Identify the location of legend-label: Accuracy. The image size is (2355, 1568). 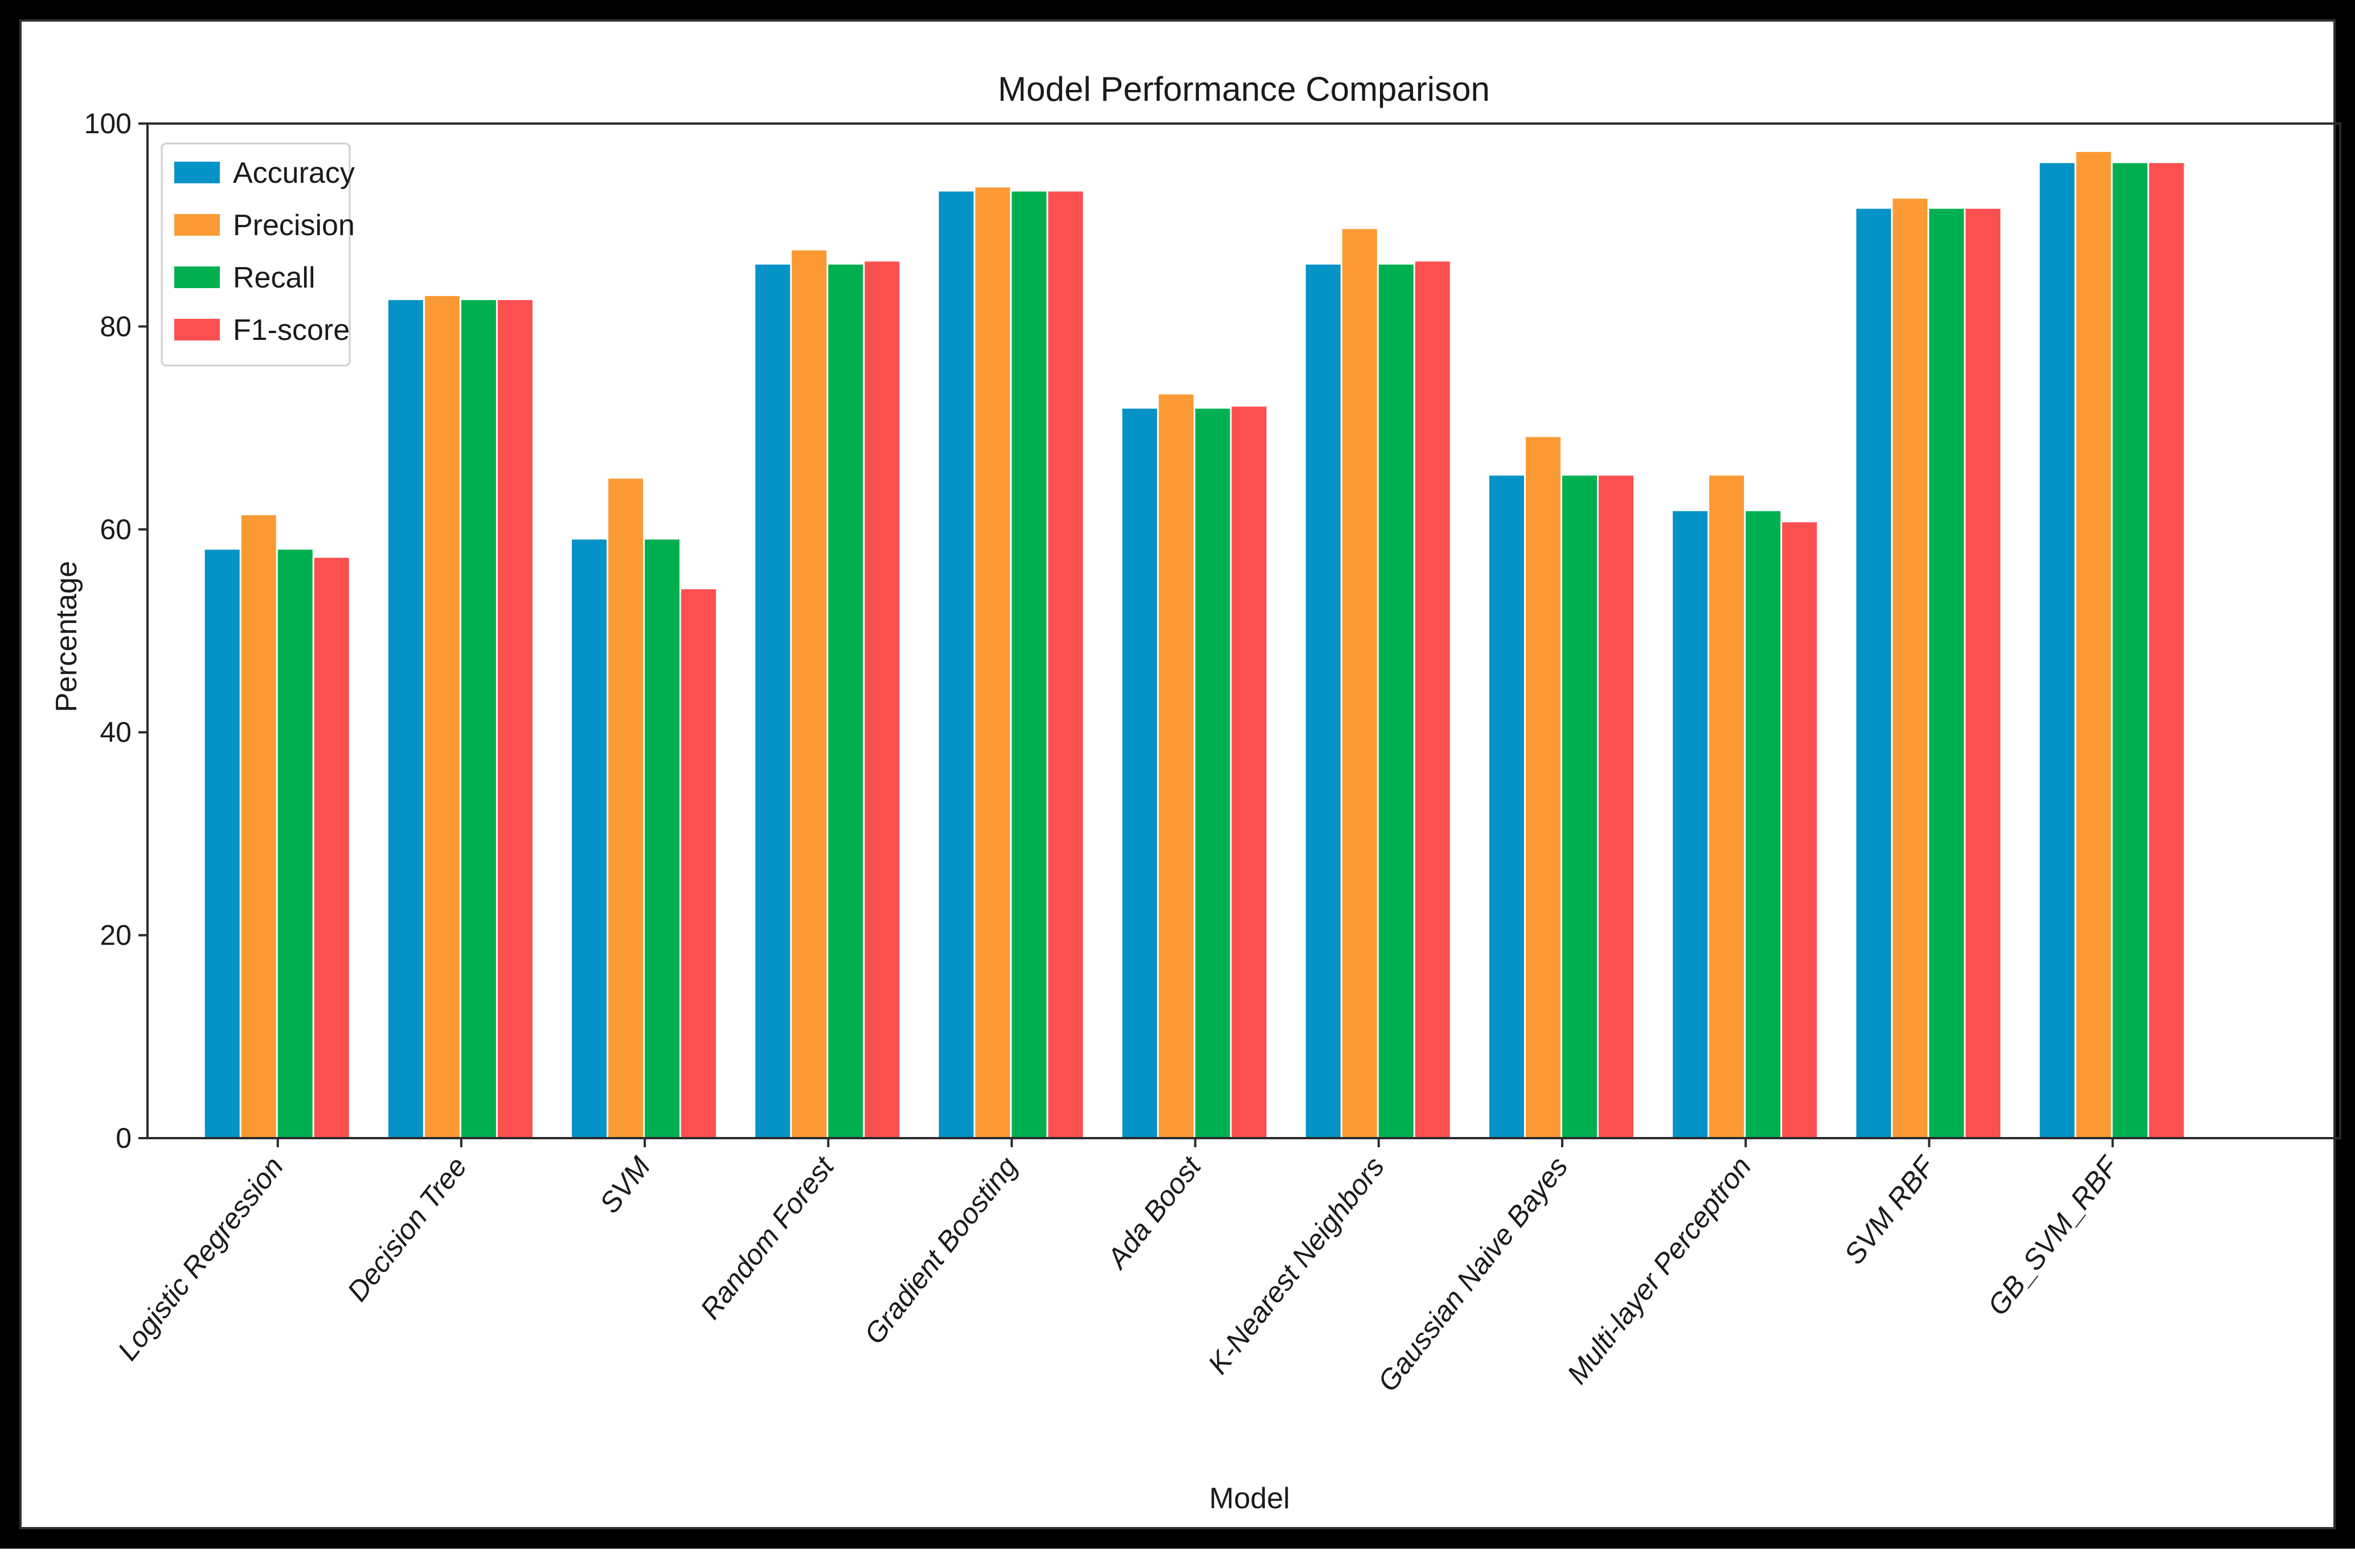
(294, 173).